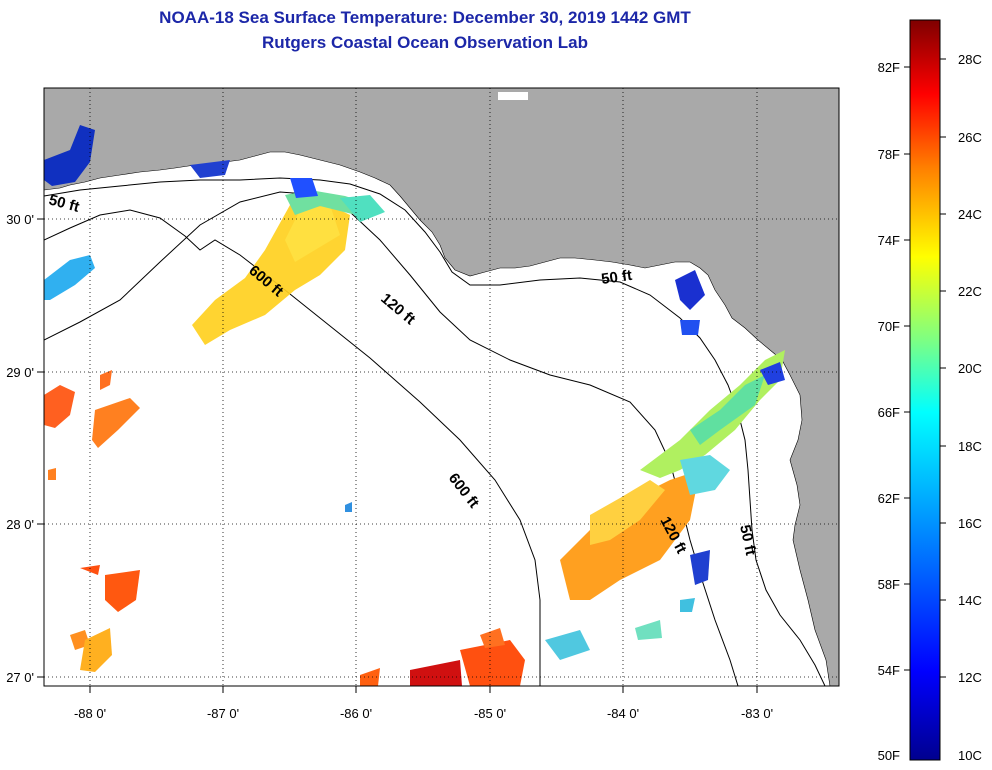 Image resolution: width=992 pixels, height=770 pixels. What do you see at coordinates (90, 713) in the screenshot?
I see `lon-tick-label: -88 0'` at bounding box center [90, 713].